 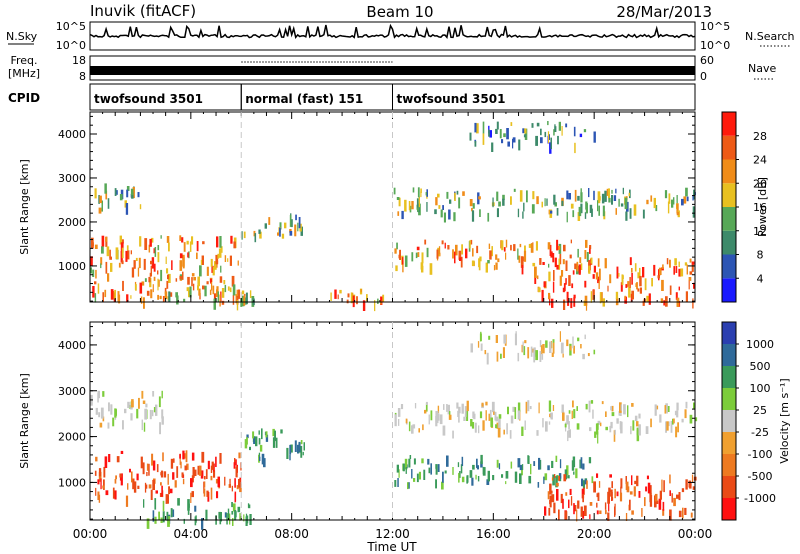 I want to click on colorbar-segment, so click(x=729, y=465).